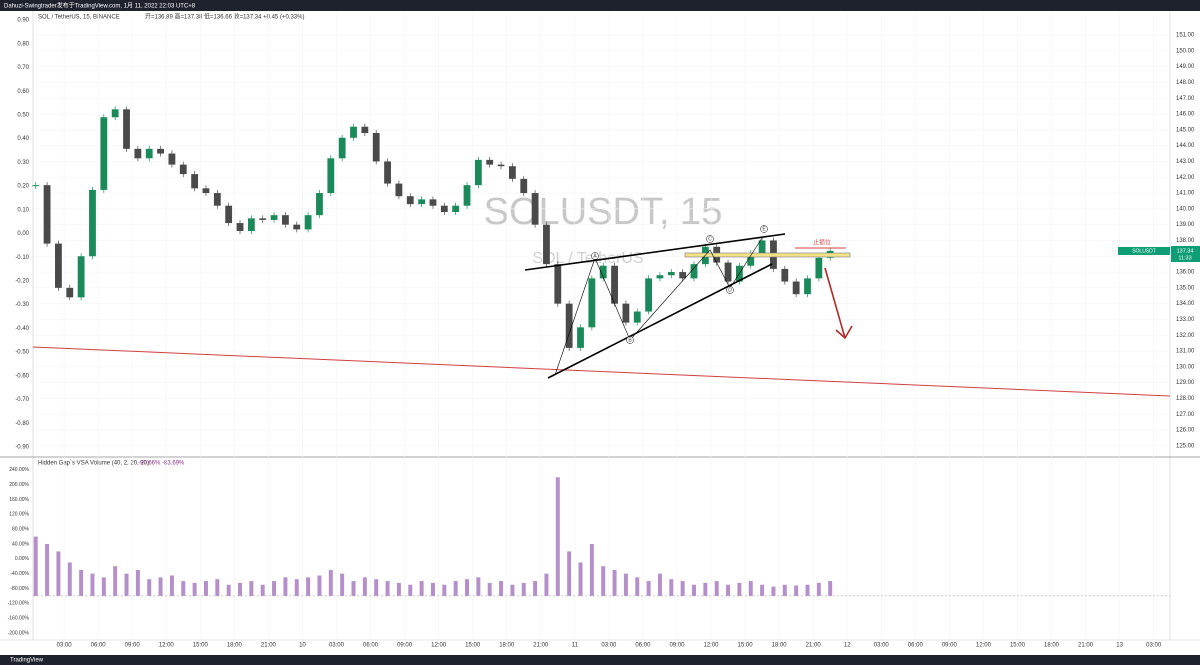  What do you see at coordinates (23, 234) in the screenshot?
I see `y2-tick-label: 0.00` at bounding box center [23, 234].